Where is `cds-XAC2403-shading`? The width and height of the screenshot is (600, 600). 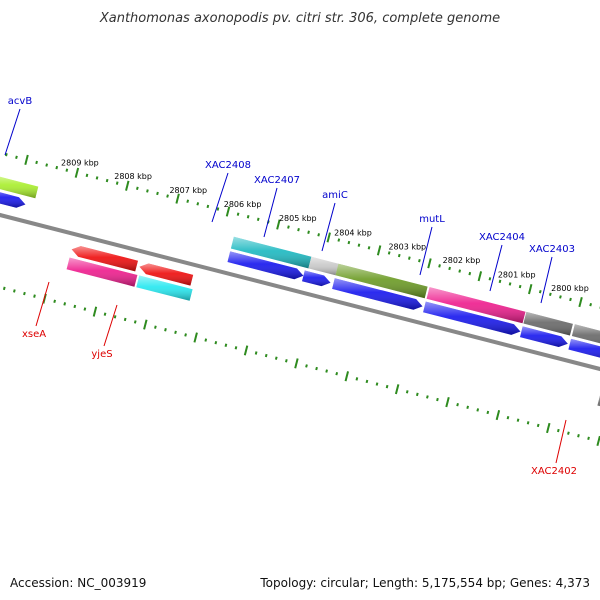 cds-XAC2403-shading is located at coordinates (584, 348).